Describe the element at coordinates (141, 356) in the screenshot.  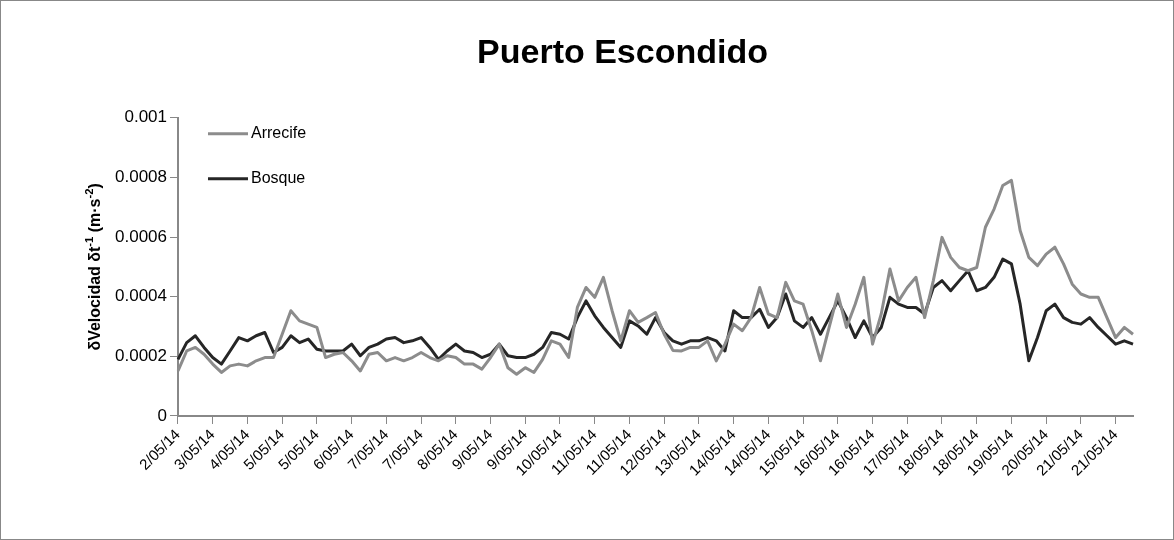
I see `y-tick-label: 0.0002` at that location.